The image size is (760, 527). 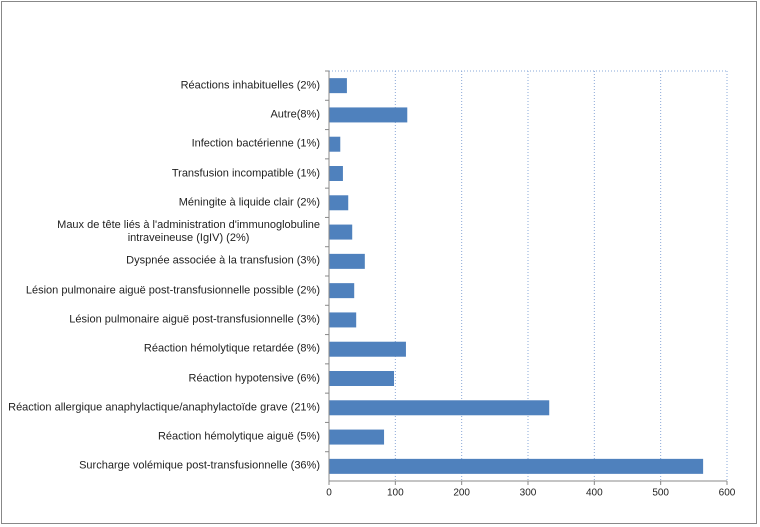 What do you see at coordinates (249, 202) in the screenshot?
I see `category-label: Méningite à liquide clair (2%)` at bounding box center [249, 202].